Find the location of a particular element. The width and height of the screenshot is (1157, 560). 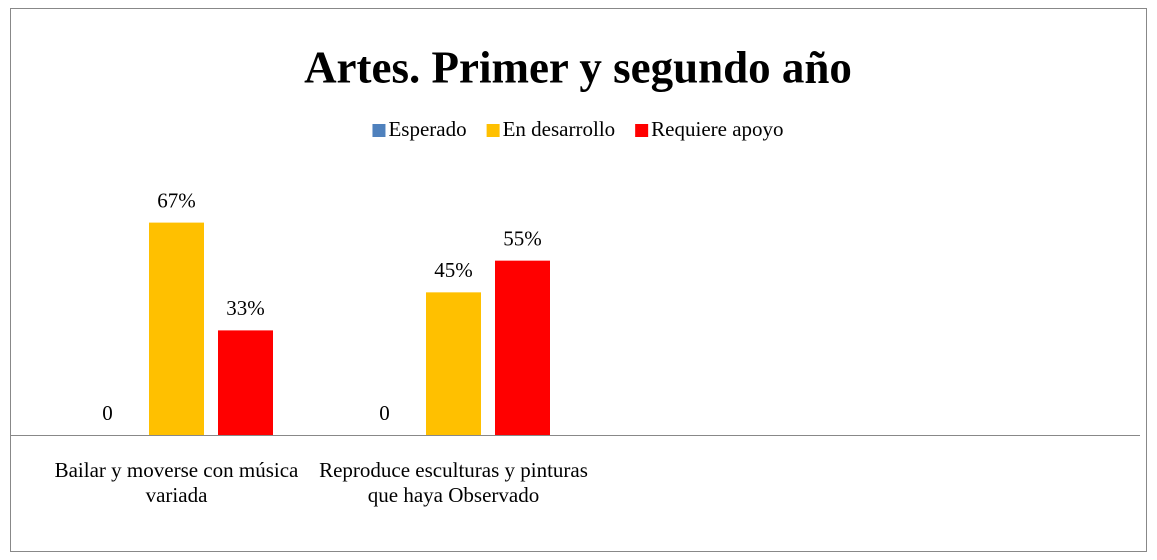

x-tick-label: Bailar y moverse con música variada is located at coordinates (176, 482).